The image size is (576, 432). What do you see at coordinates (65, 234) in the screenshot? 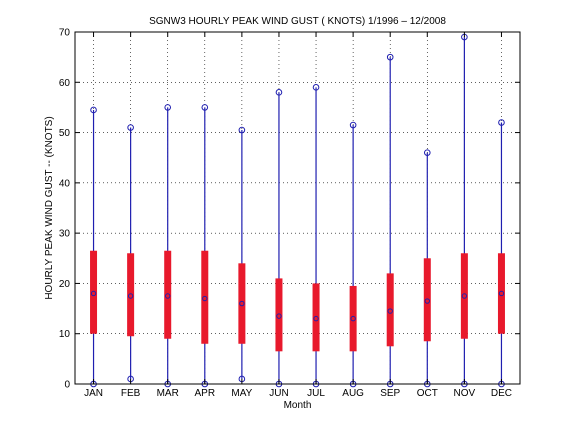
I see `y-tick-label: 30` at bounding box center [65, 234].